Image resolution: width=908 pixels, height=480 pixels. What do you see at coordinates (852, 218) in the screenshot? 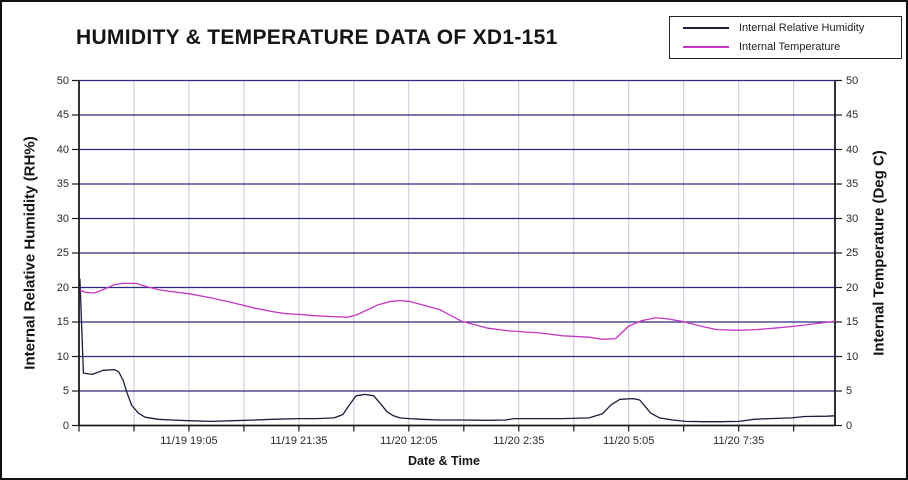
I see `y-axis-tick-label-right: 30` at bounding box center [852, 218].